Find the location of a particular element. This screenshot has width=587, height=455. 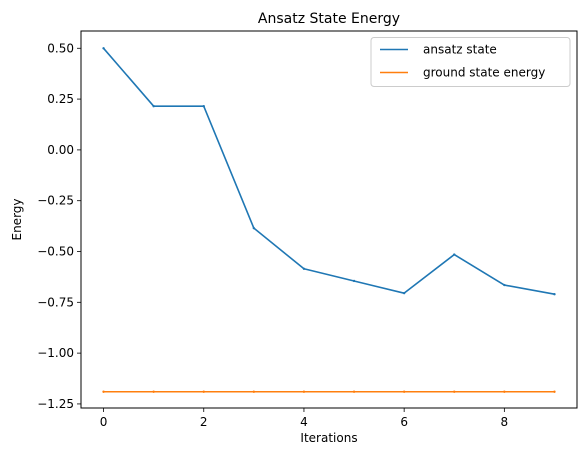

y-axis: 0.50 0.25 0.00 −0.25 −0.50 −0.75 −1.00 −1.25 is located at coordinates (59, 226).